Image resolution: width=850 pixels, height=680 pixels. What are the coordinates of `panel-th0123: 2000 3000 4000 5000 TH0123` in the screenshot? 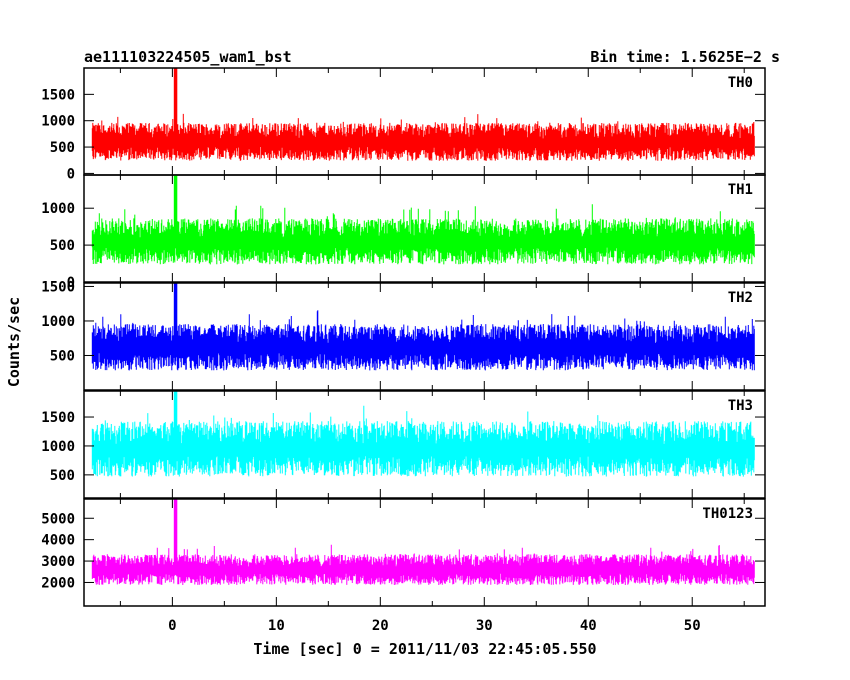 It's located at (403, 552).